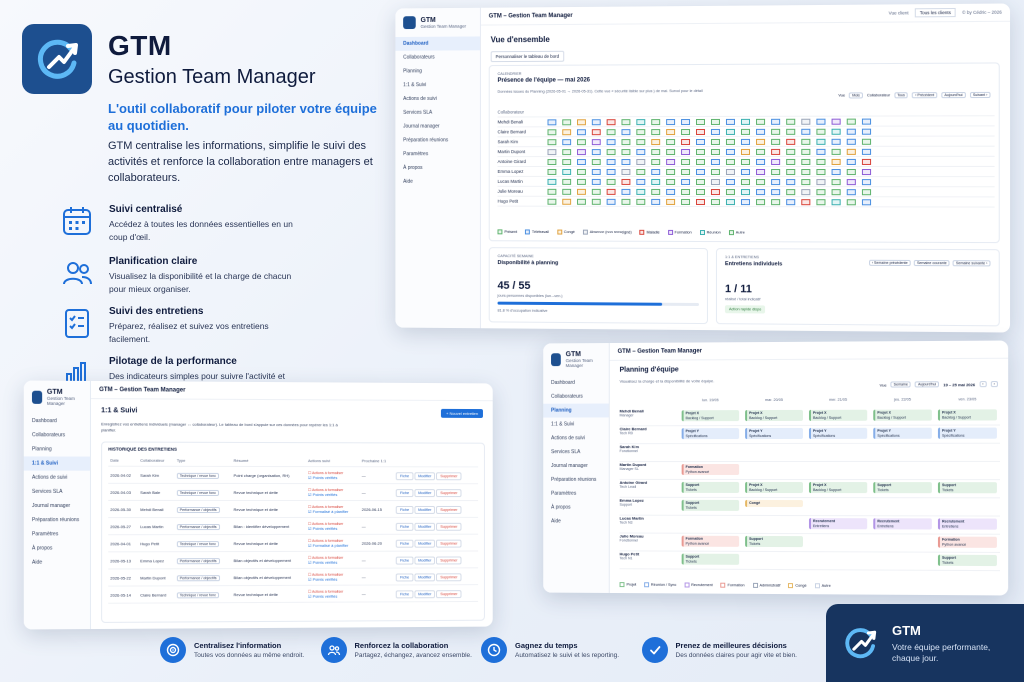 This screenshot has width=1024, height=682. I want to click on sidebar-item-parametres: Paramètres, so click(437, 154).